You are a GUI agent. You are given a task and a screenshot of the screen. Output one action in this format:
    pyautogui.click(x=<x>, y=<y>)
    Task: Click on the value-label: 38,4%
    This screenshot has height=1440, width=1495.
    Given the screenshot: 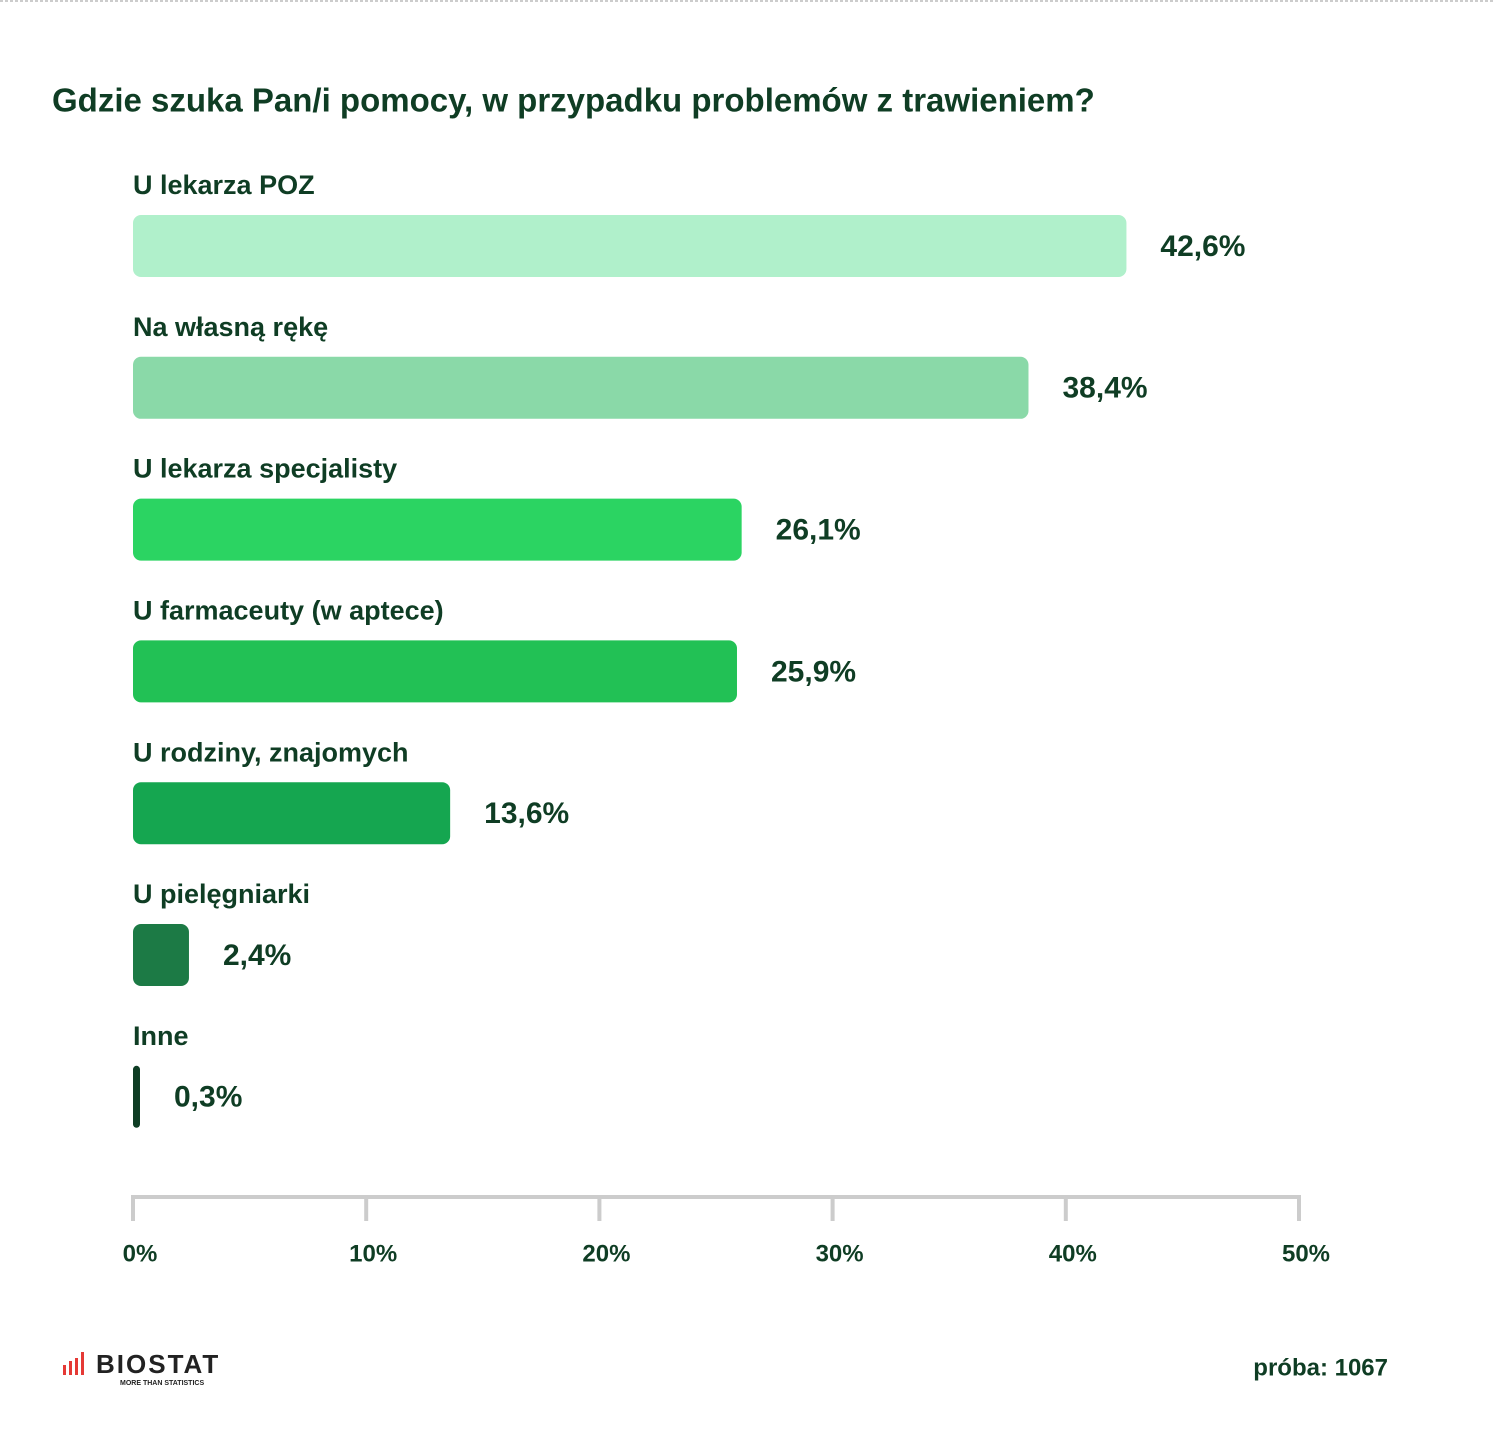 What is the action you would take?
    pyautogui.click(x=1104, y=388)
    